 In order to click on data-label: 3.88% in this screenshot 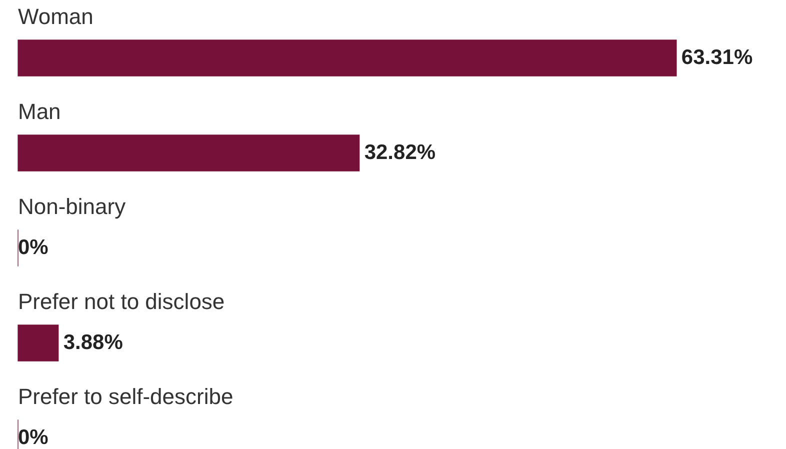, I will do `click(93, 342)`.